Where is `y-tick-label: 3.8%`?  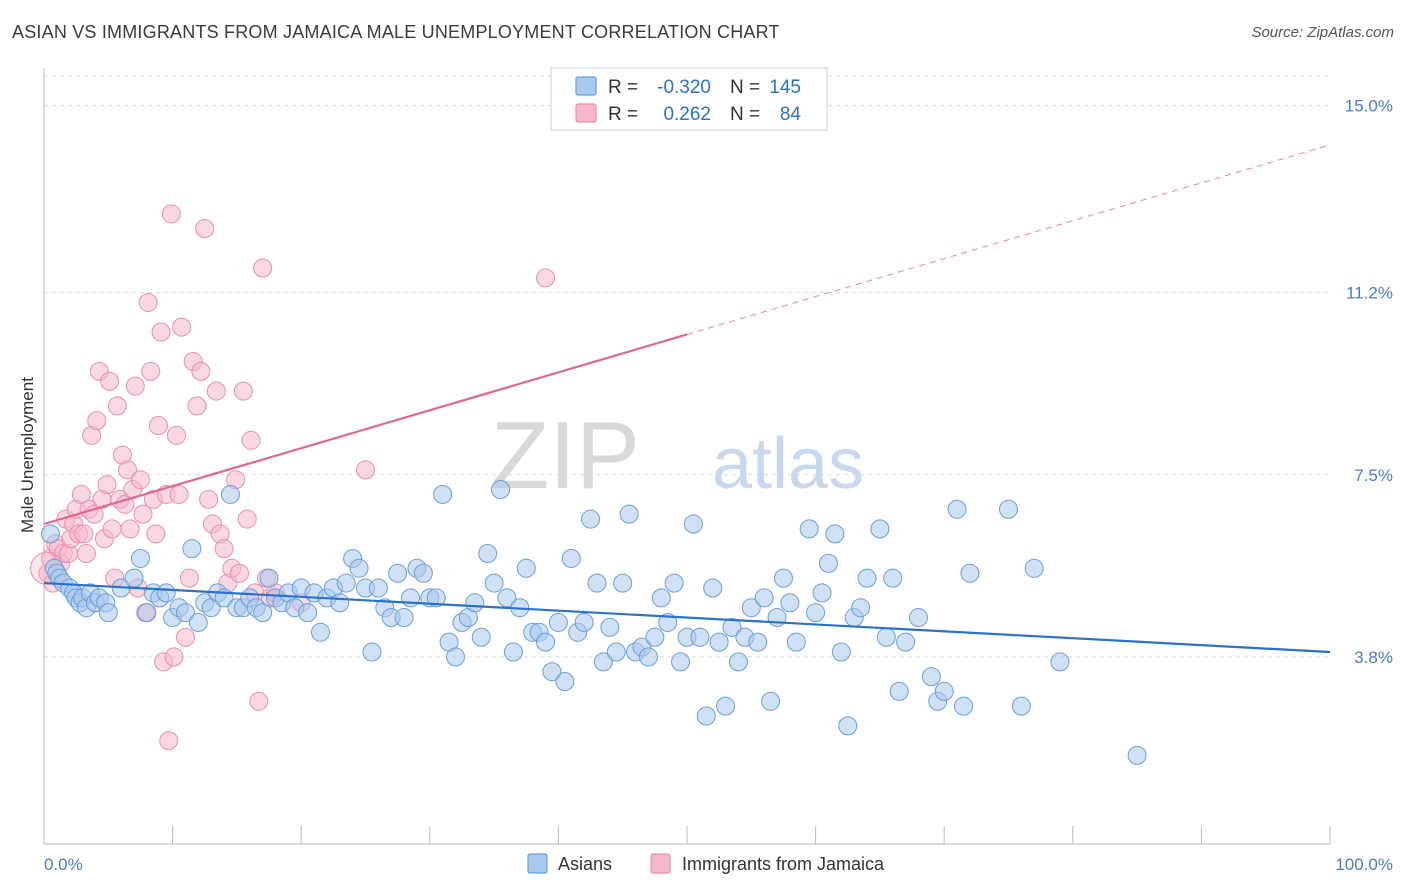 y-tick-label: 3.8% is located at coordinates (1373, 657).